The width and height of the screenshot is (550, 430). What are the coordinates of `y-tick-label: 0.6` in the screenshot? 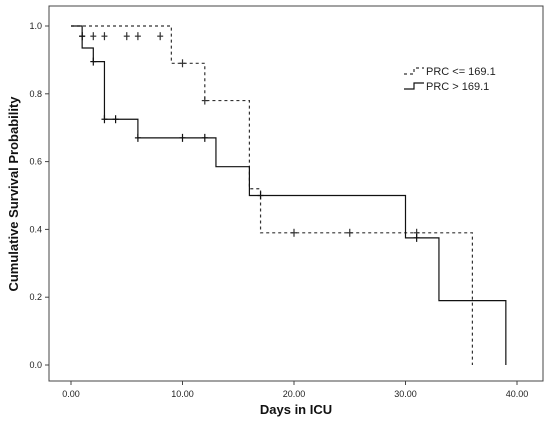 It's located at (35, 162).